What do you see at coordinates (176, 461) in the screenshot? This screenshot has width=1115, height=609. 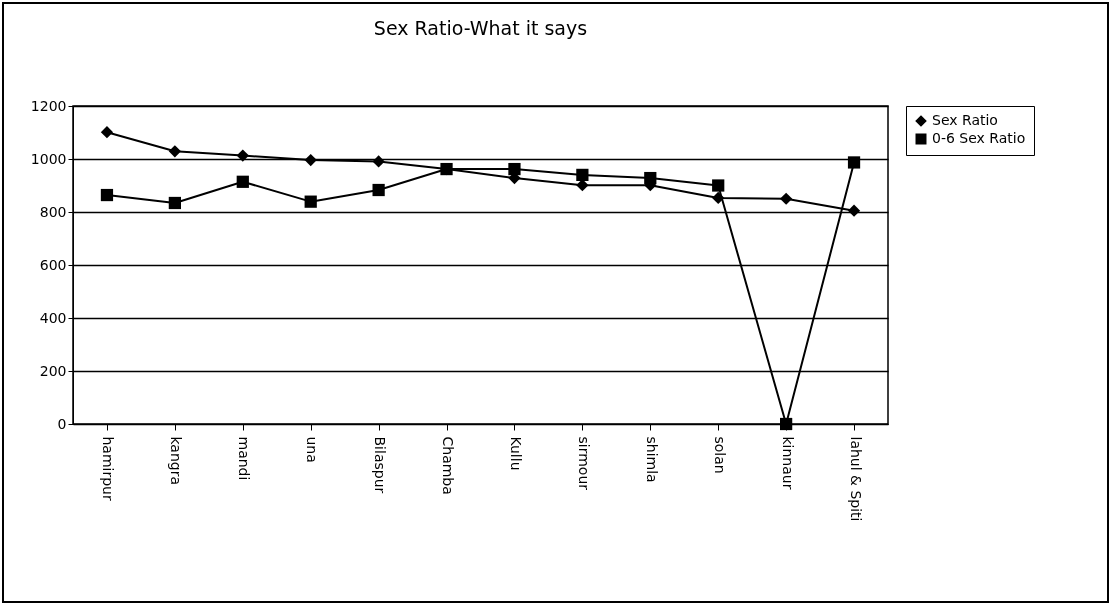 I see `x-tick-label: kangra` at bounding box center [176, 461].